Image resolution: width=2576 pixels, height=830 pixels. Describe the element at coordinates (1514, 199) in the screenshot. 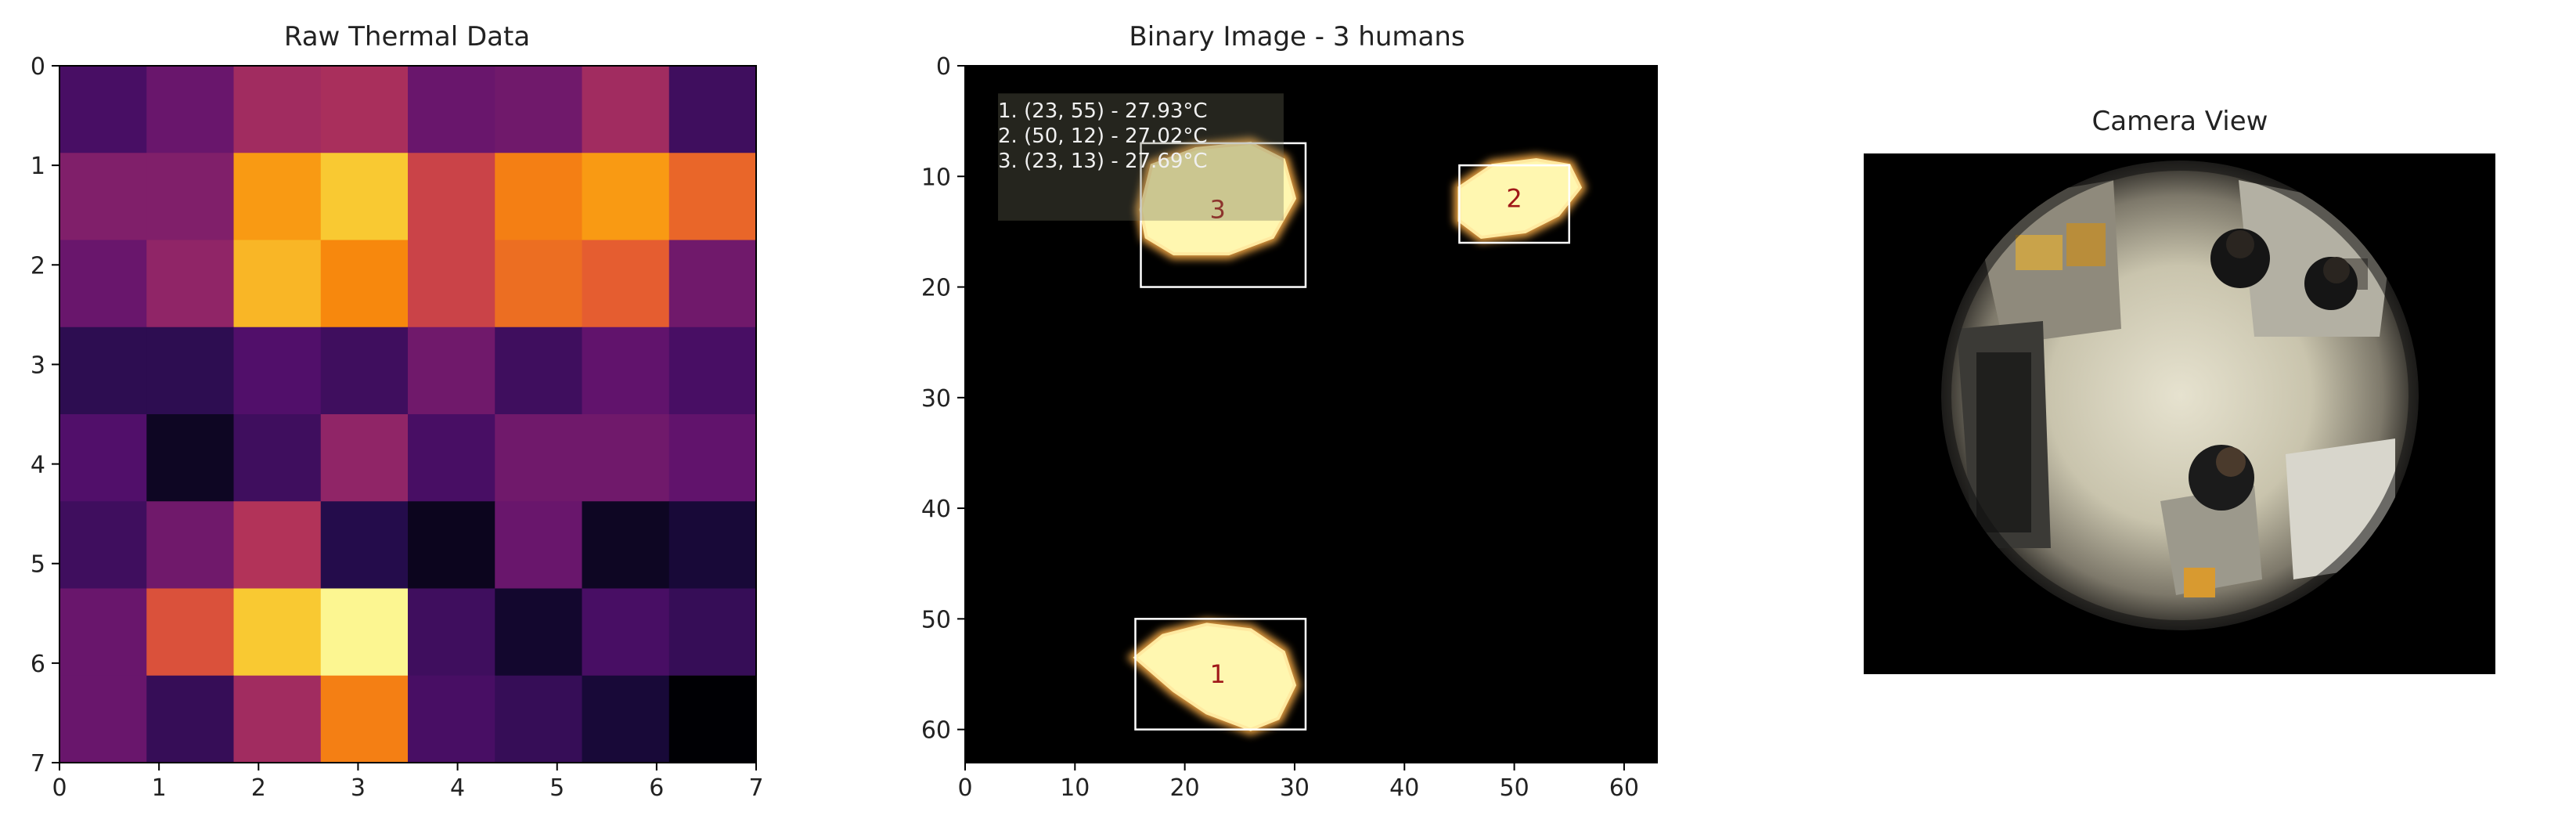

I see `blob-label: 2` at that location.